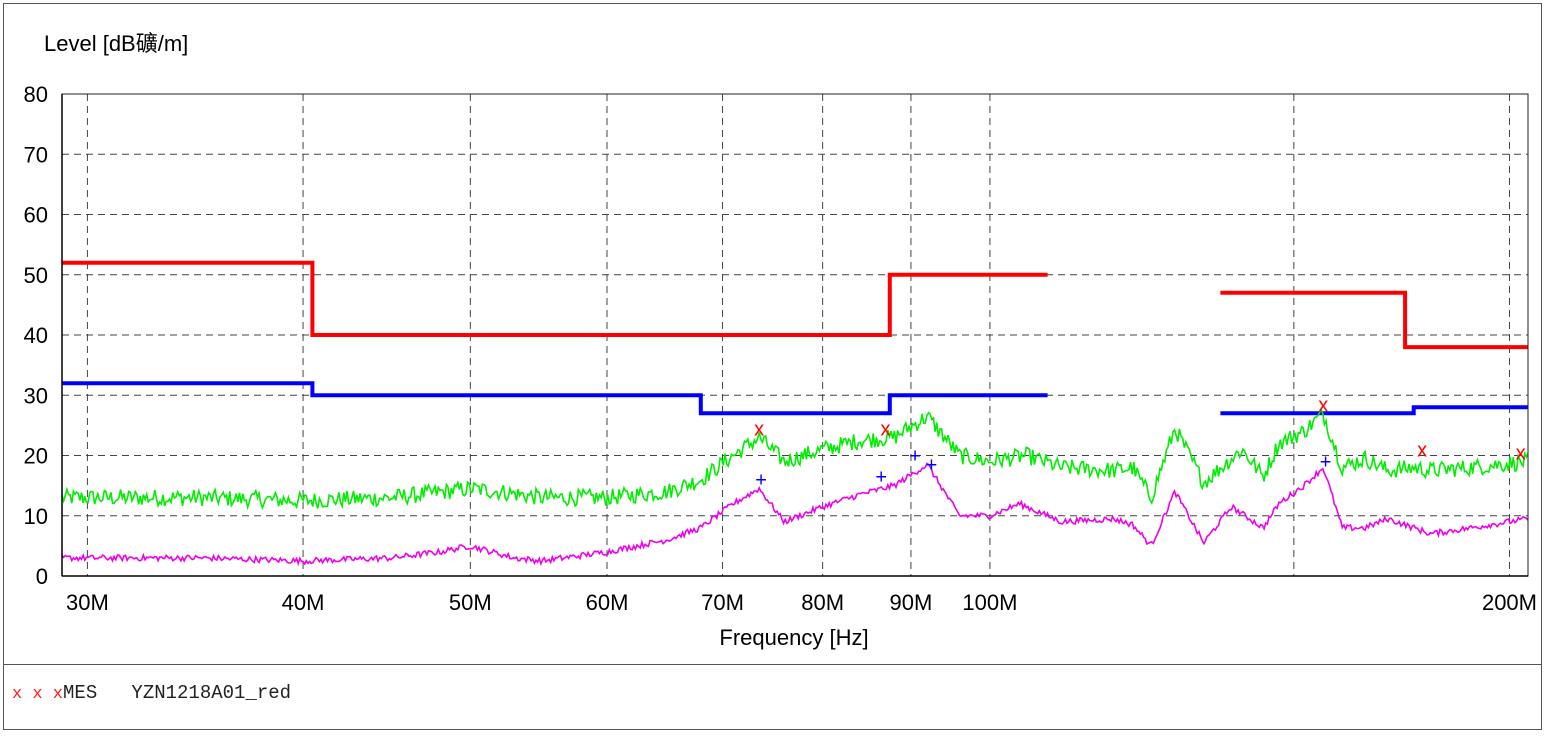 This screenshot has width=1547, height=736. What do you see at coordinates (36, 456) in the screenshot?
I see `y-tick-label-20: 20` at bounding box center [36, 456].